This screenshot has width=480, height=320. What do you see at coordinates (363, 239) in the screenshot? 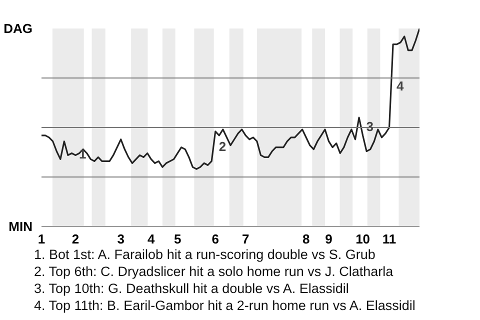
I see `x-tick-label: 10` at bounding box center [363, 239].